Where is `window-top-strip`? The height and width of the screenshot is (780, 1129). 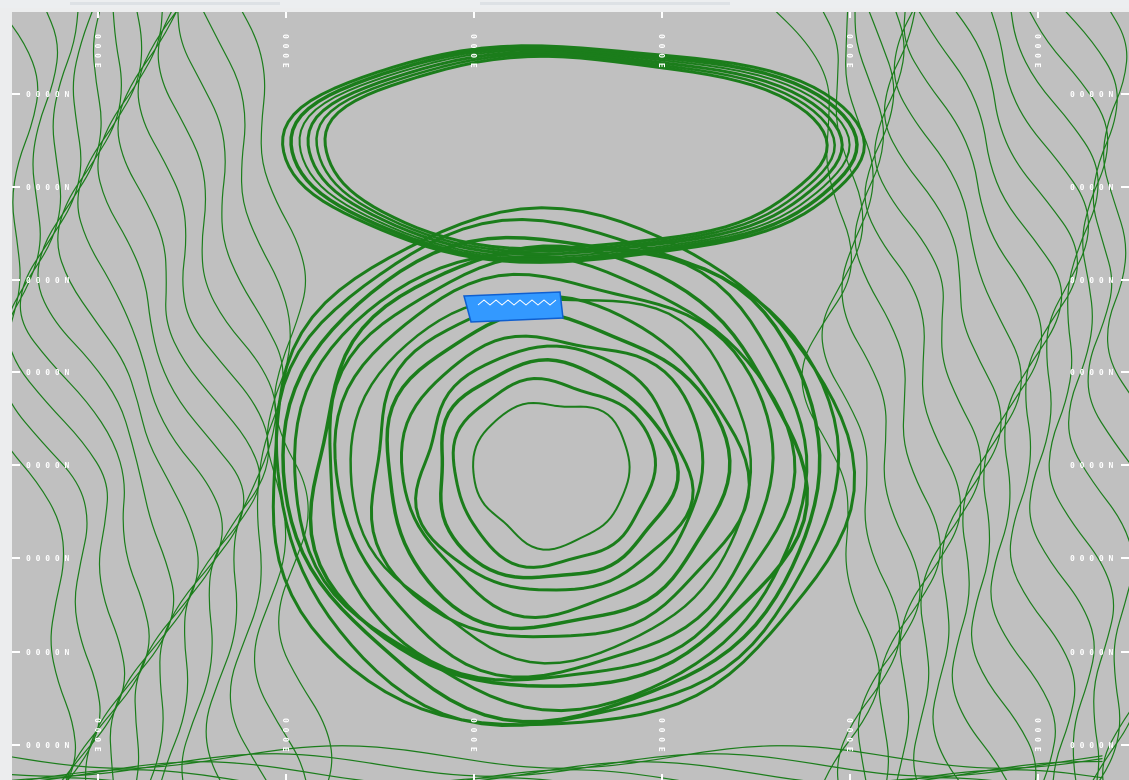
window-top-strip is located at coordinates (564, 4).